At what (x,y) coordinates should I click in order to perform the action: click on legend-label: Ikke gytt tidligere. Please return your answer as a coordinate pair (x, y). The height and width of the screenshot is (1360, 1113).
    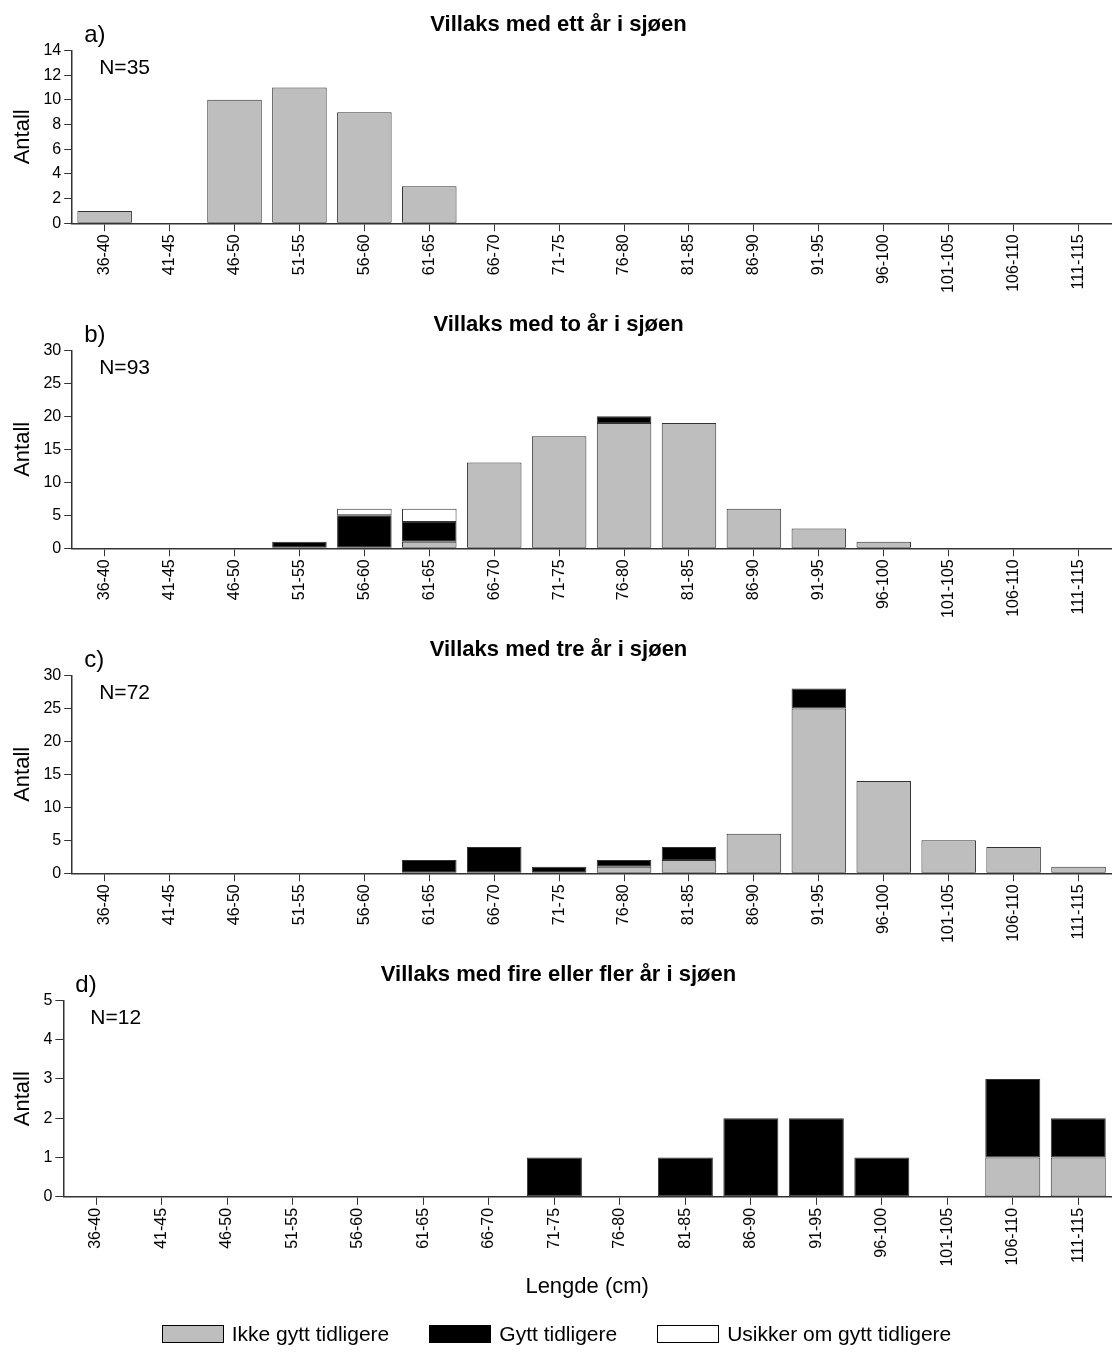
    Looking at the image, I should click on (310, 1334).